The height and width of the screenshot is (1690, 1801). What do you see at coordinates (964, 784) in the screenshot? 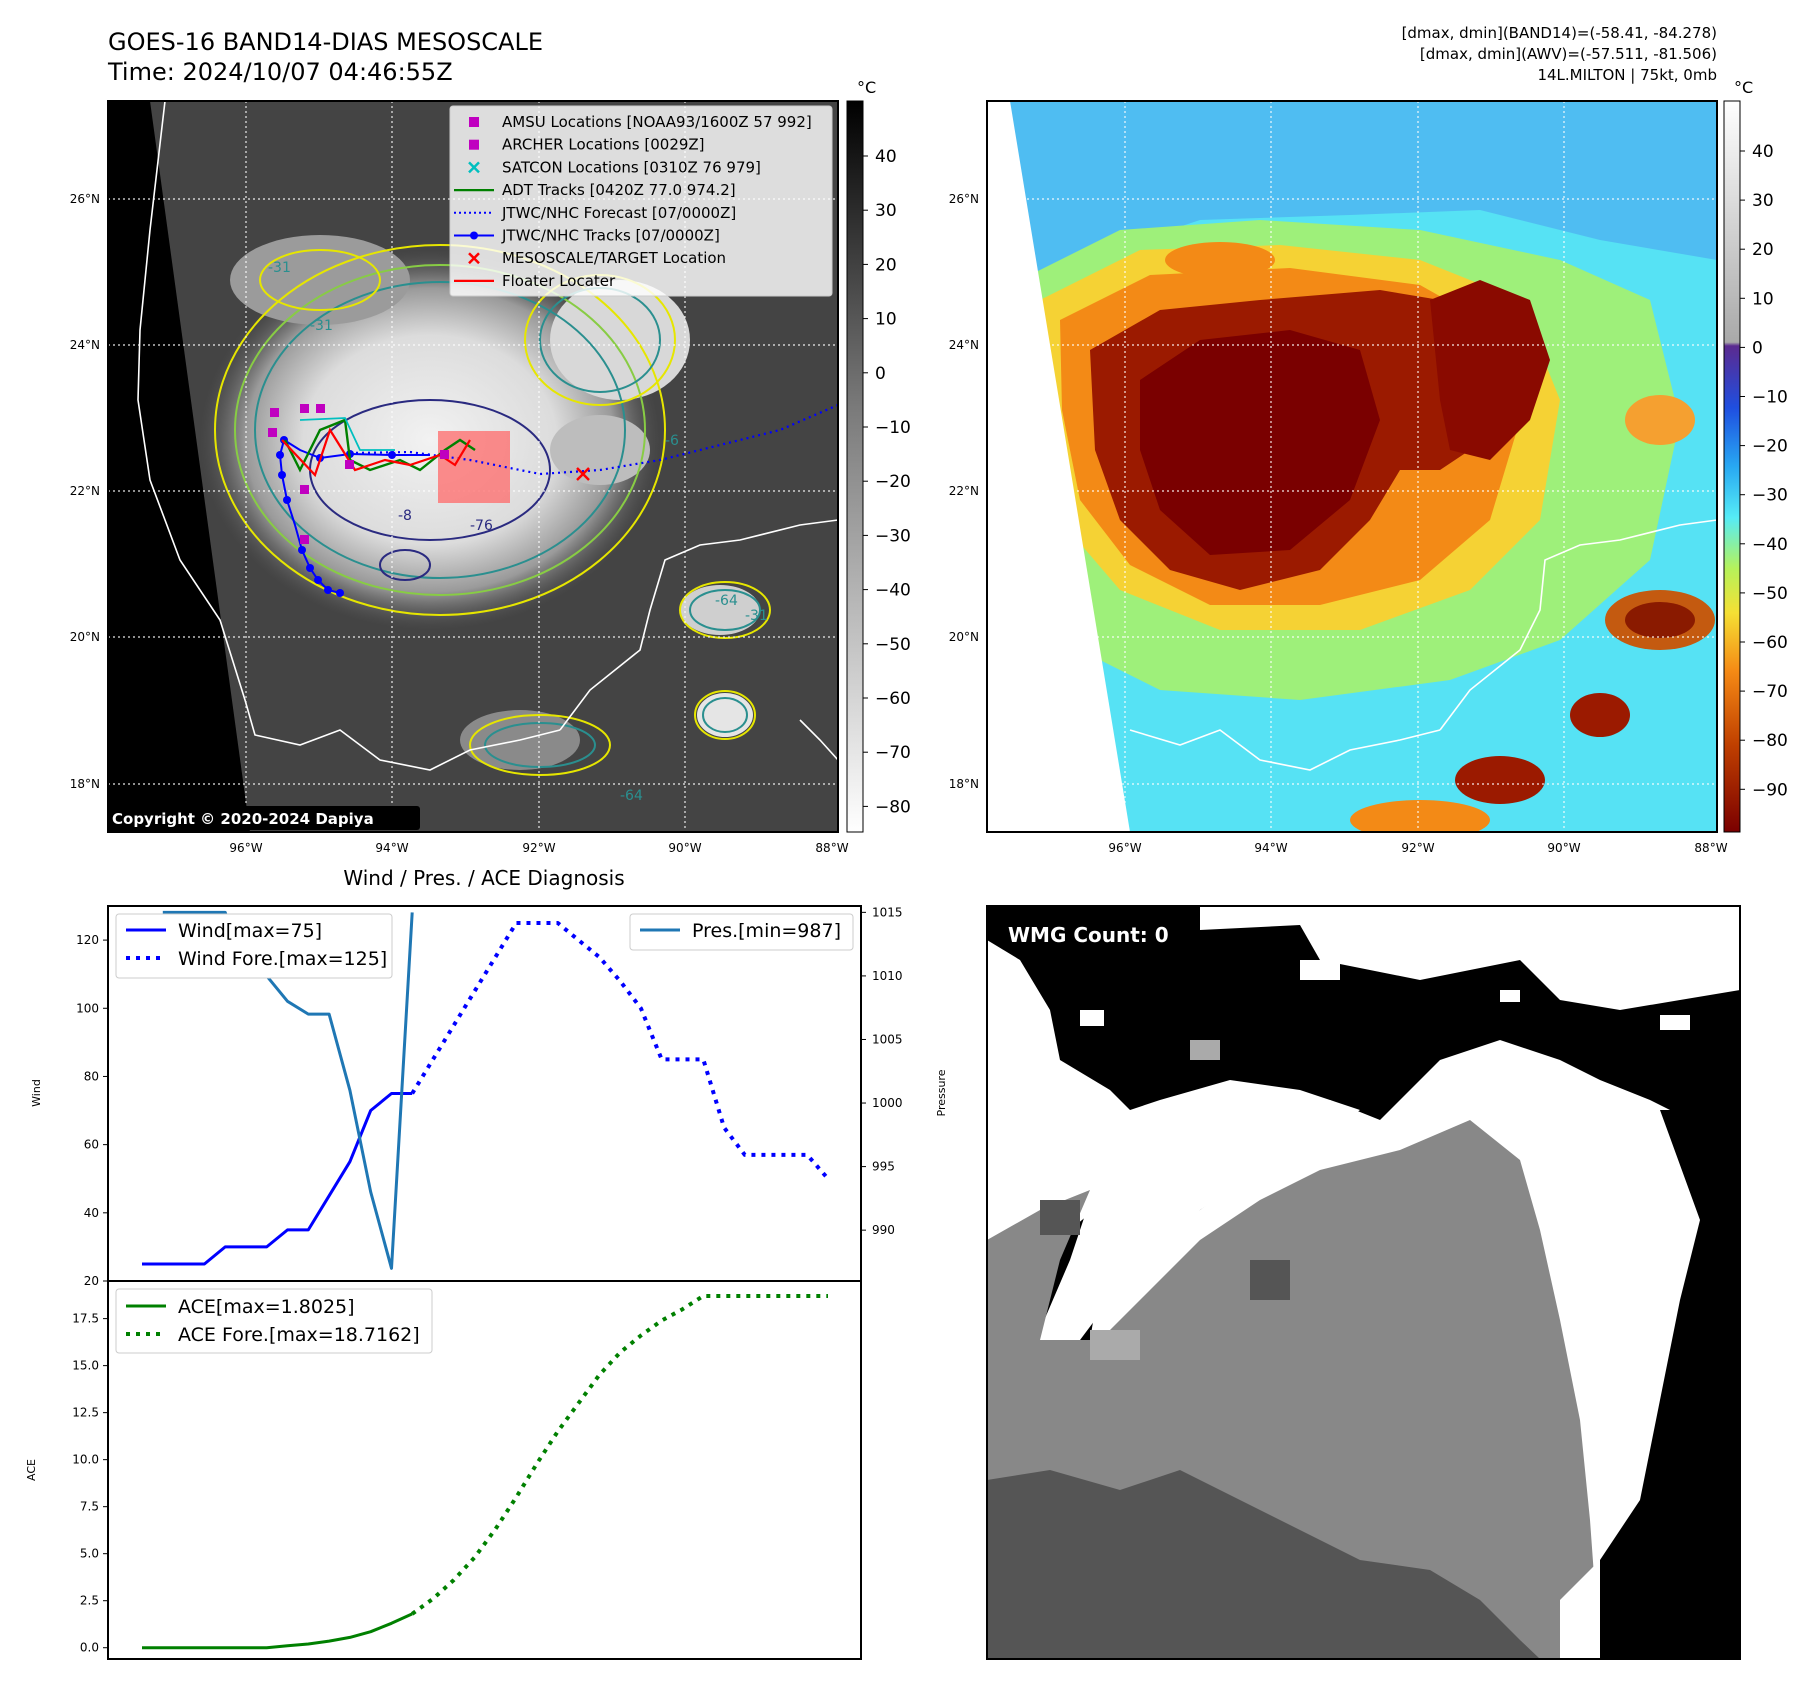
I see `lat-tick-label: 18°N` at bounding box center [964, 784].